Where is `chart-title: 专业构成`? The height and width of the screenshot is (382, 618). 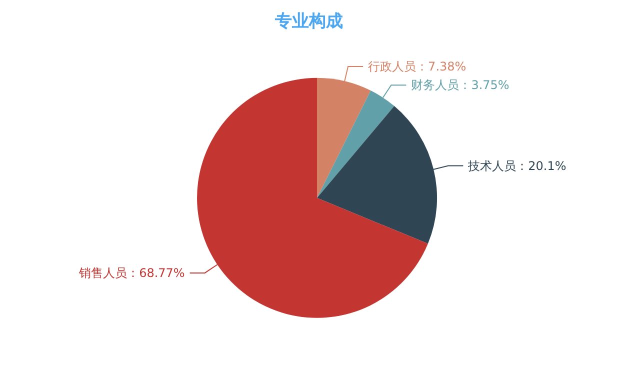
chart-title: 专业构成 is located at coordinates (308, 22).